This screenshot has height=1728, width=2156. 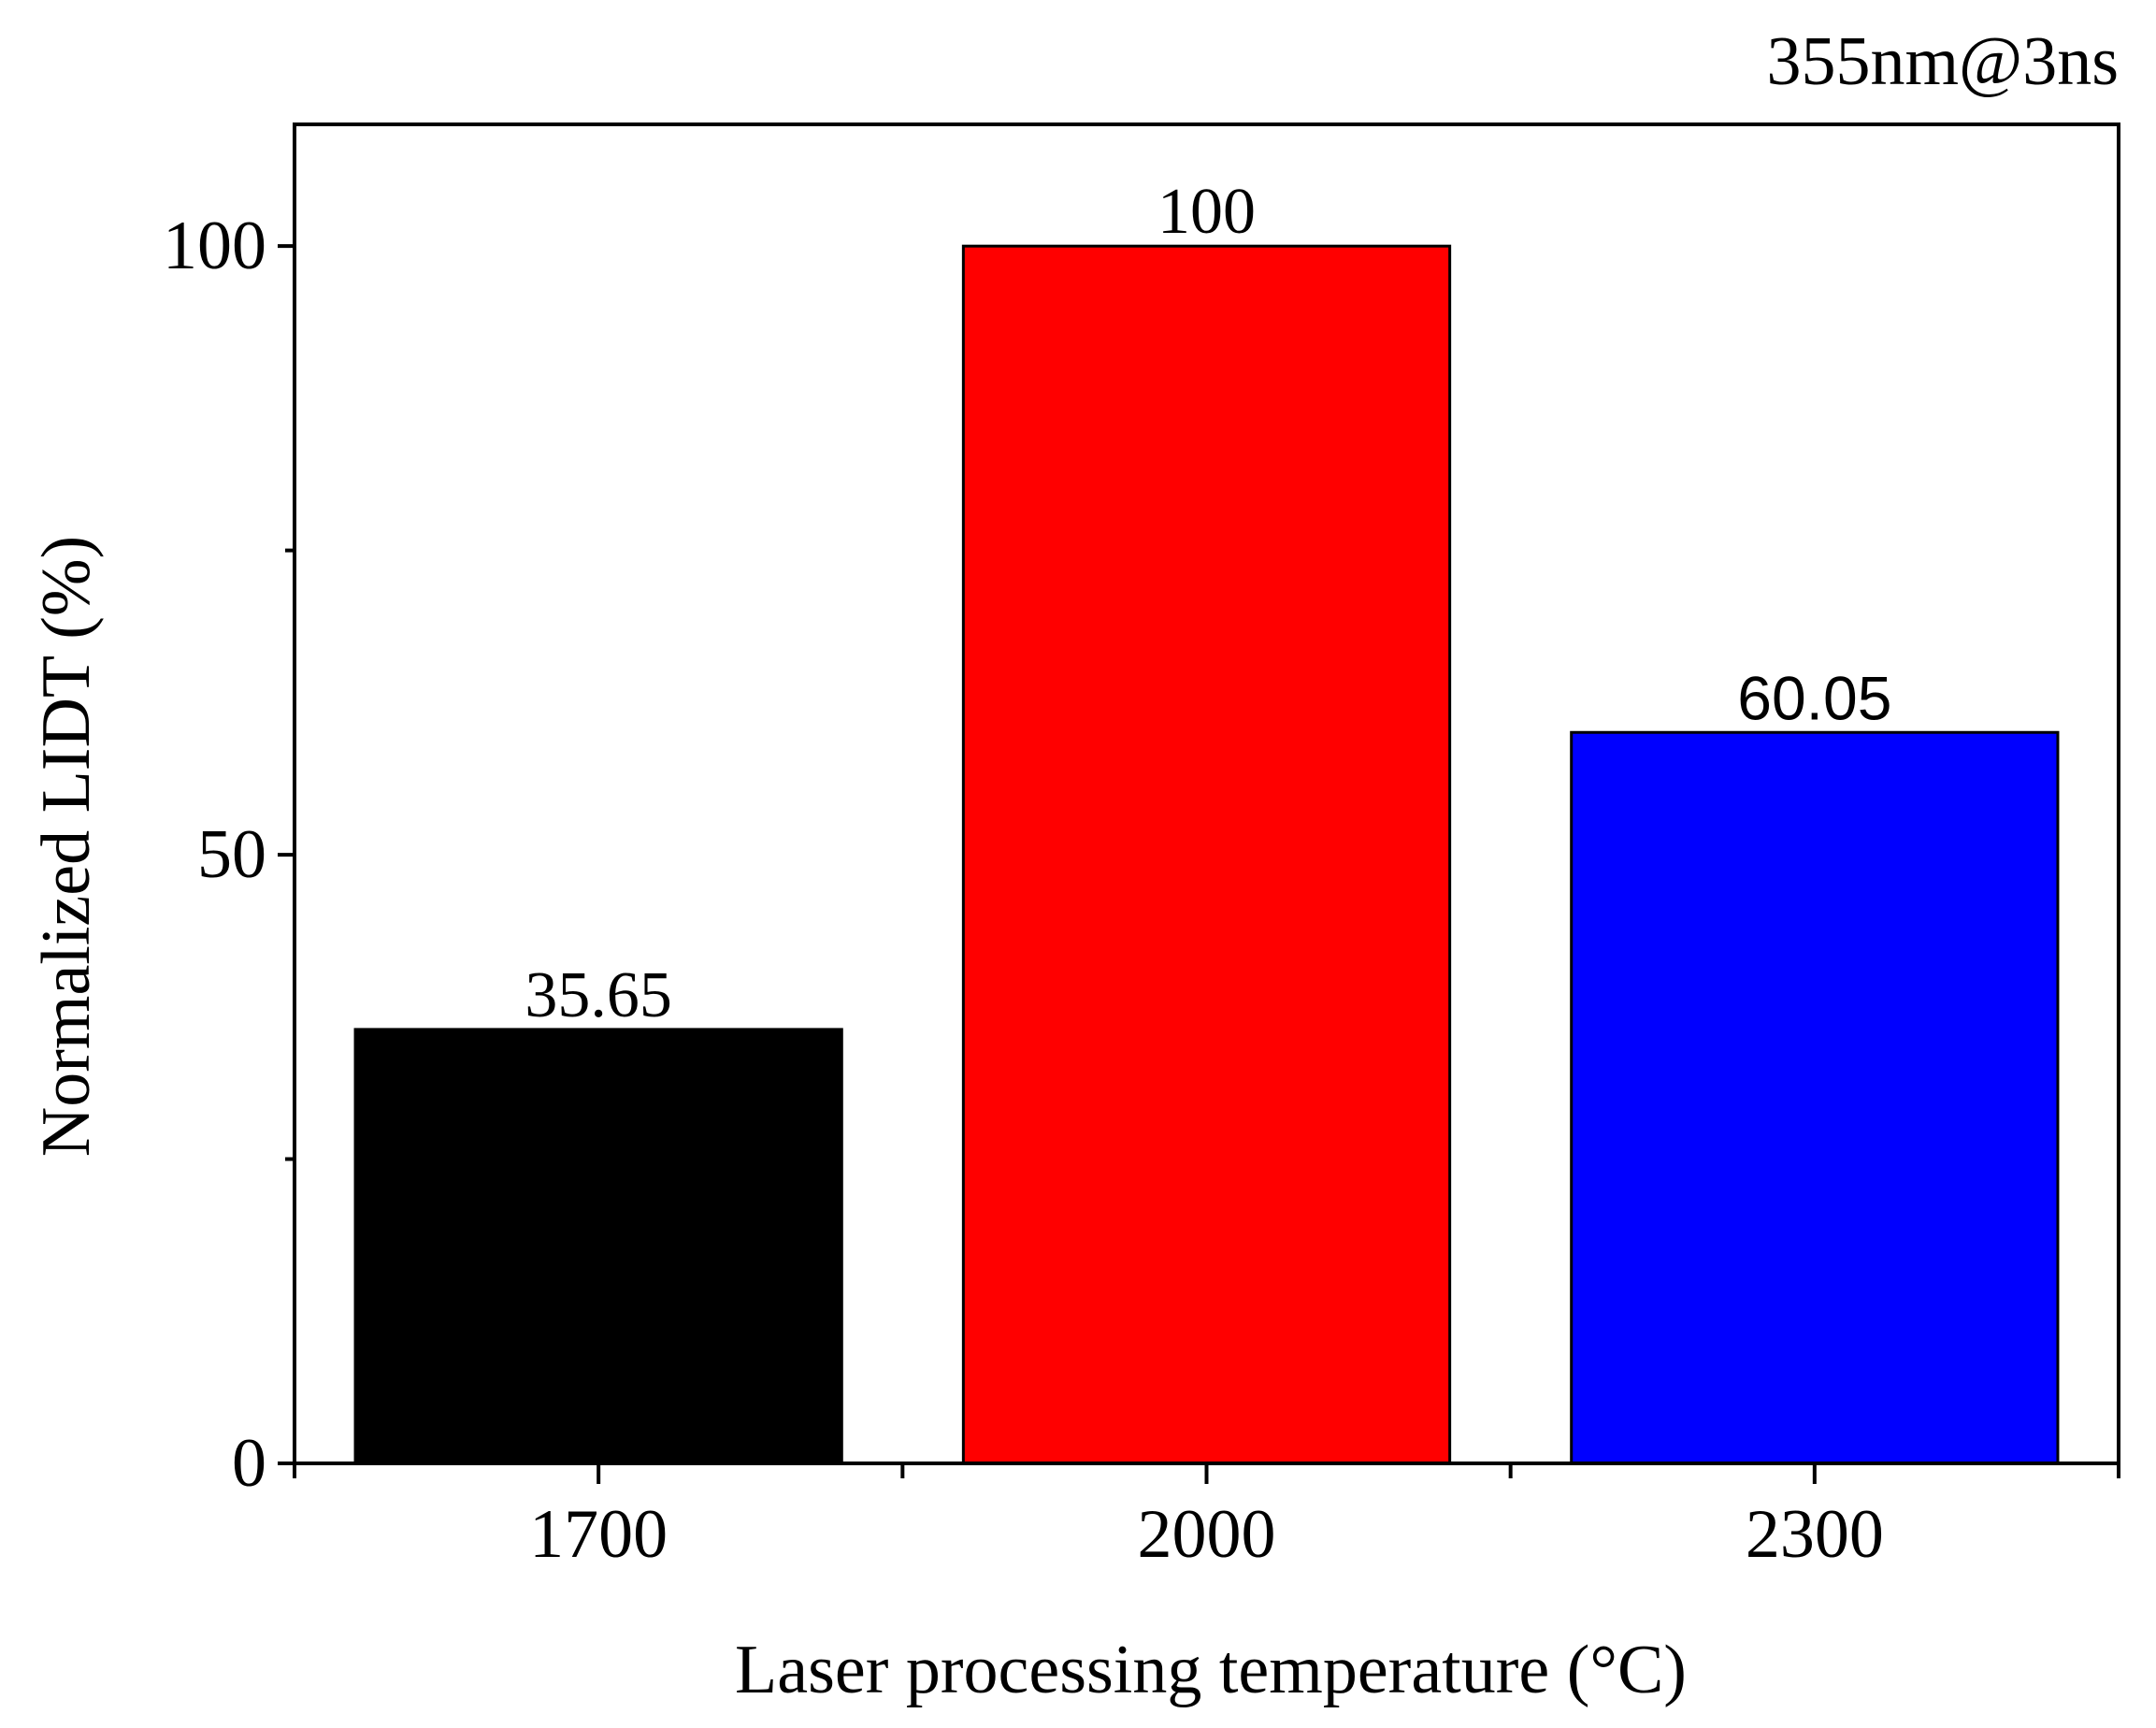 What do you see at coordinates (1206, 212) in the screenshot?
I see `data-label-2000: 100` at bounding box center [1206, 212].